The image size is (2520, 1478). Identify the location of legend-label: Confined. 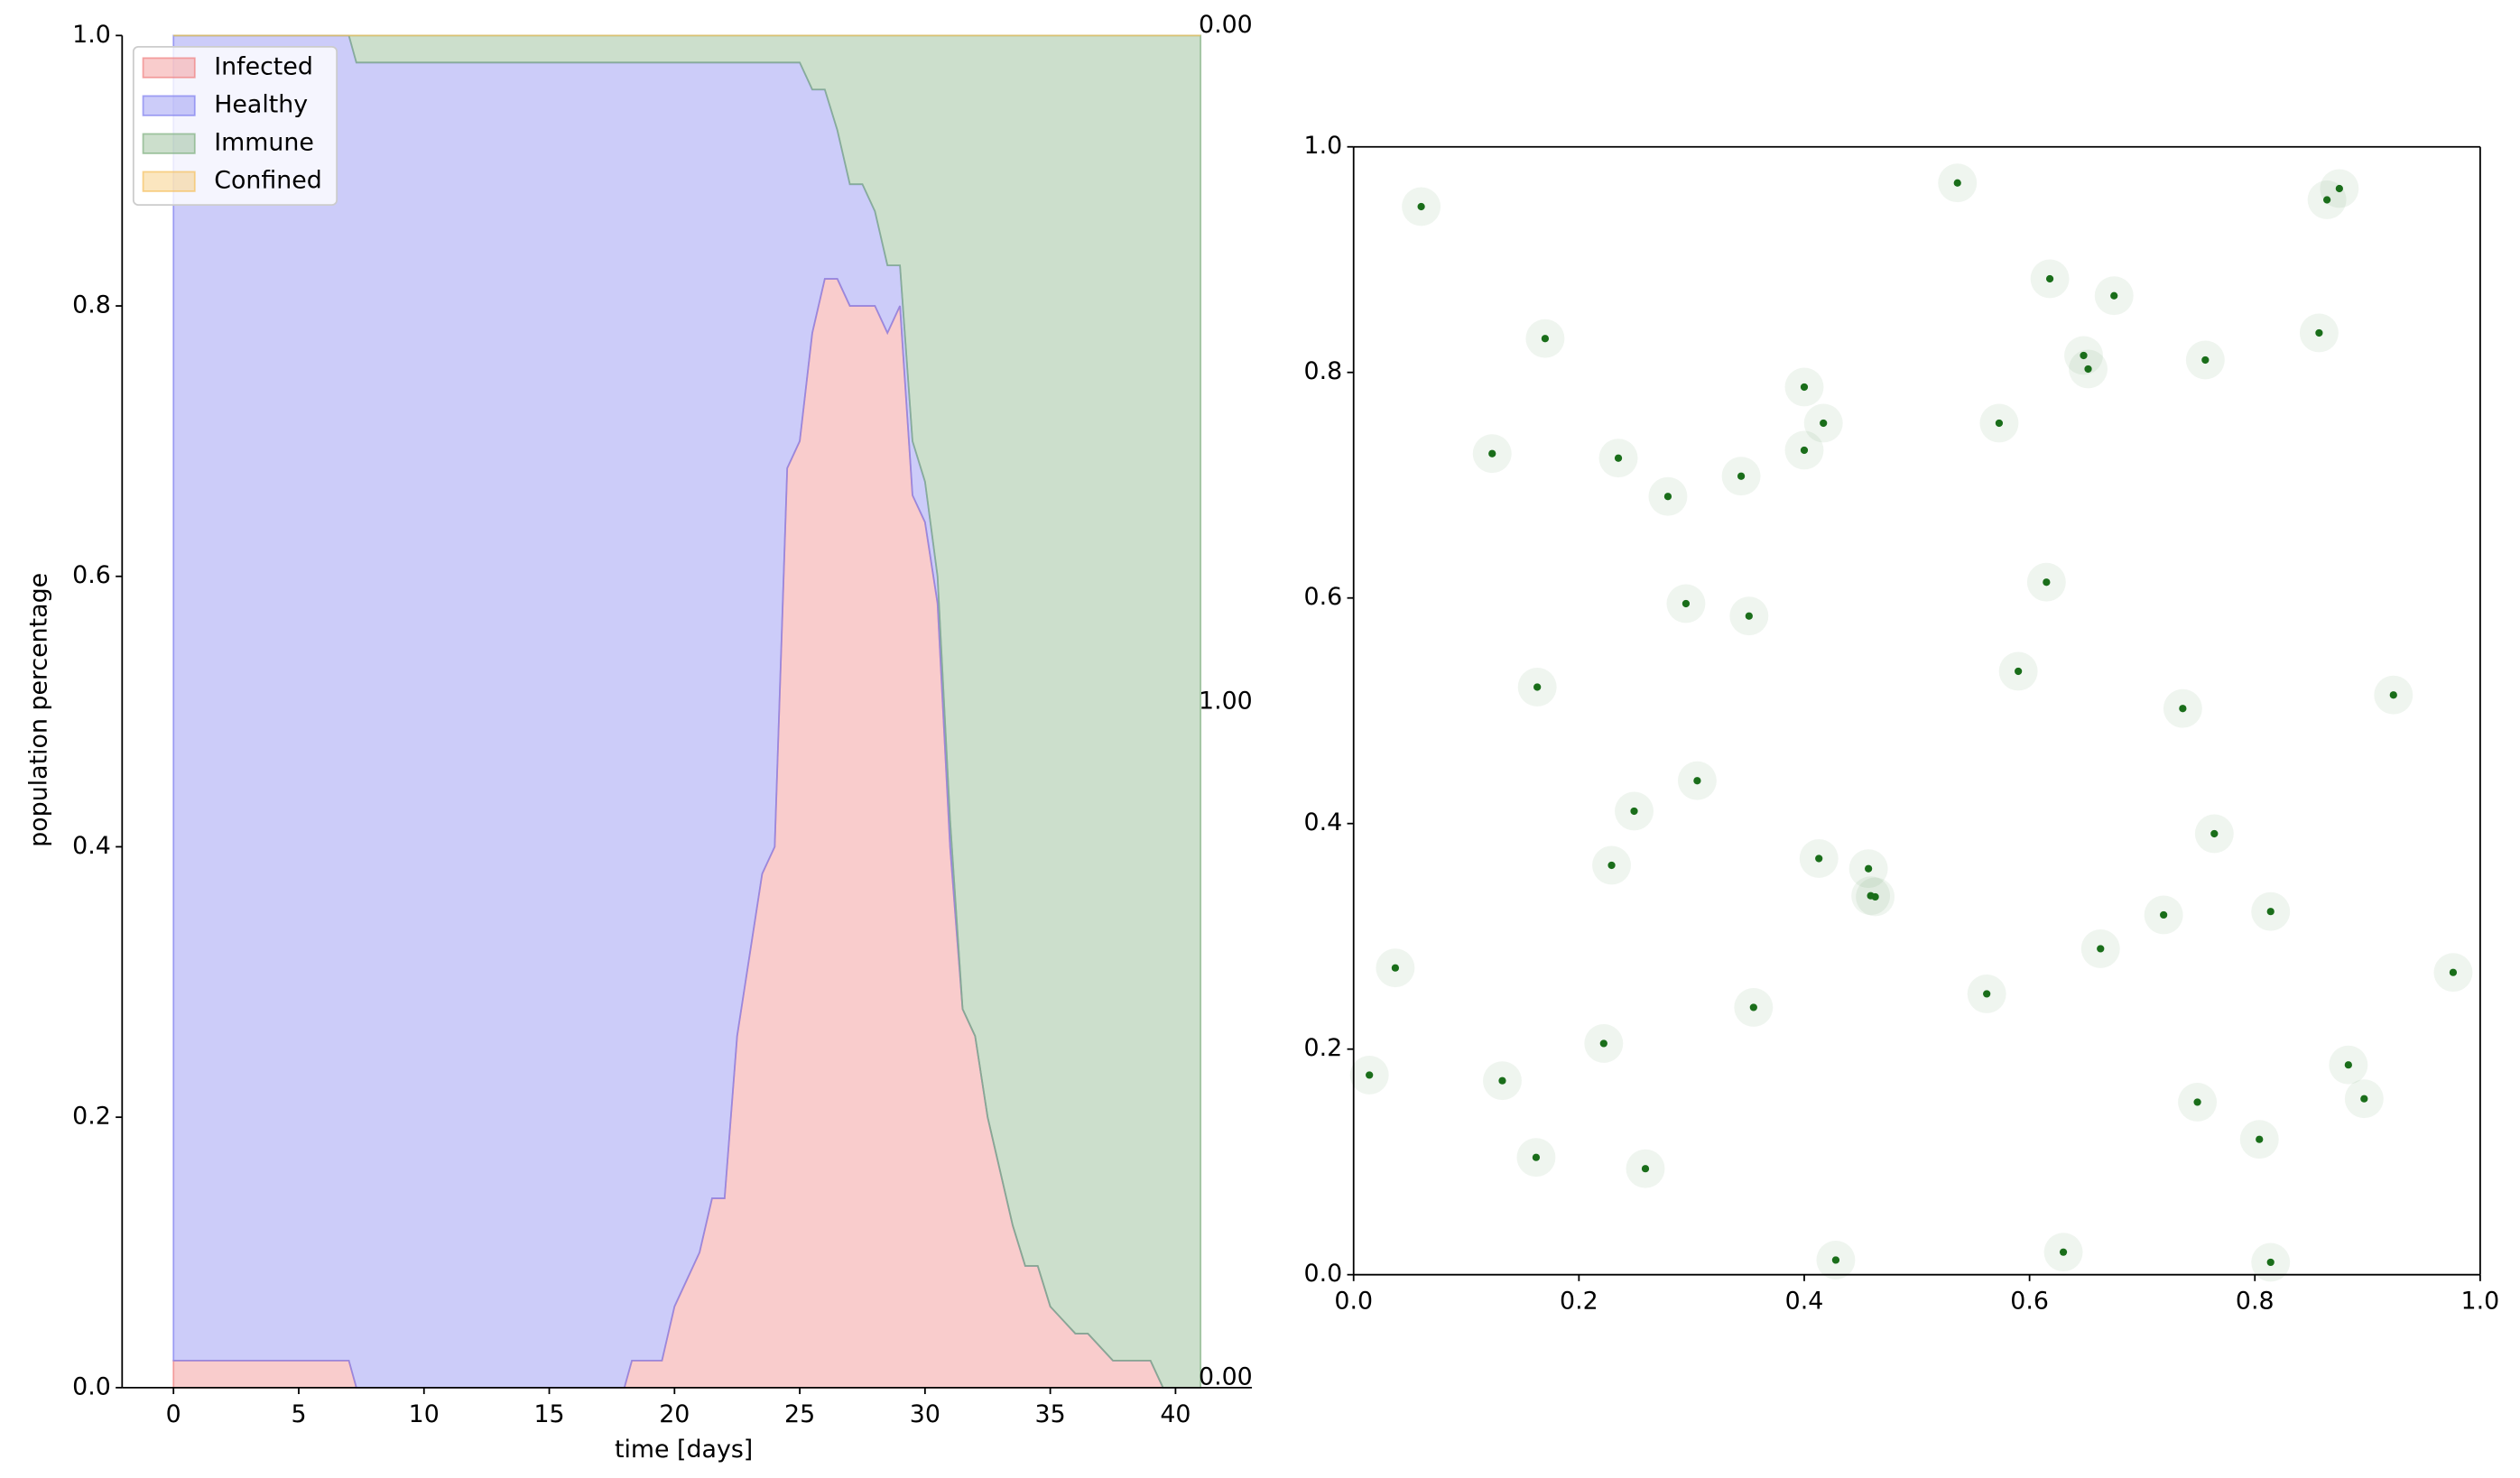
(268, 181).